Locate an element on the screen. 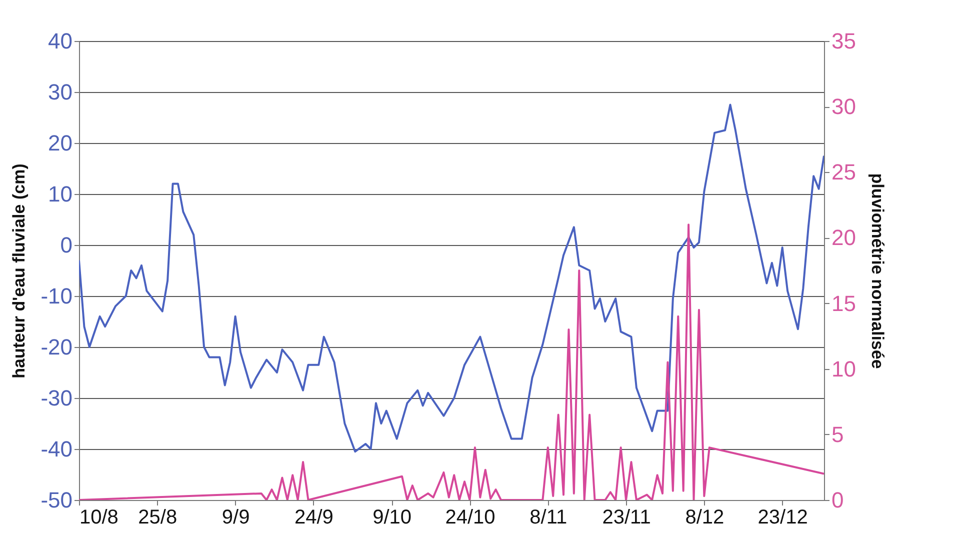  x-tick-label: 23/11 is located at coordinates (626, 517).